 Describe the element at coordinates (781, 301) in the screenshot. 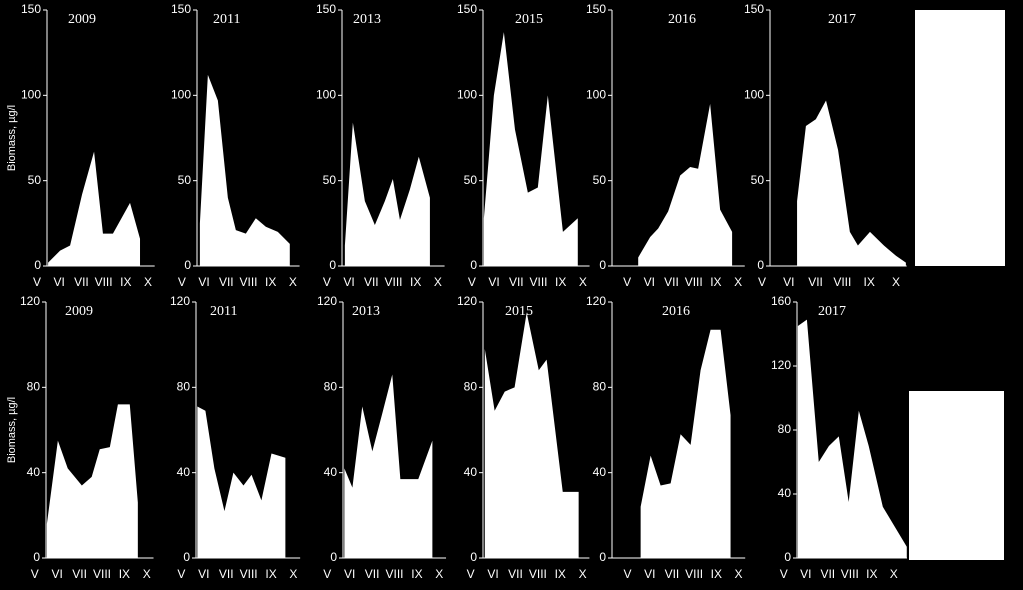

I see `y-tick-label: 160` at that location.